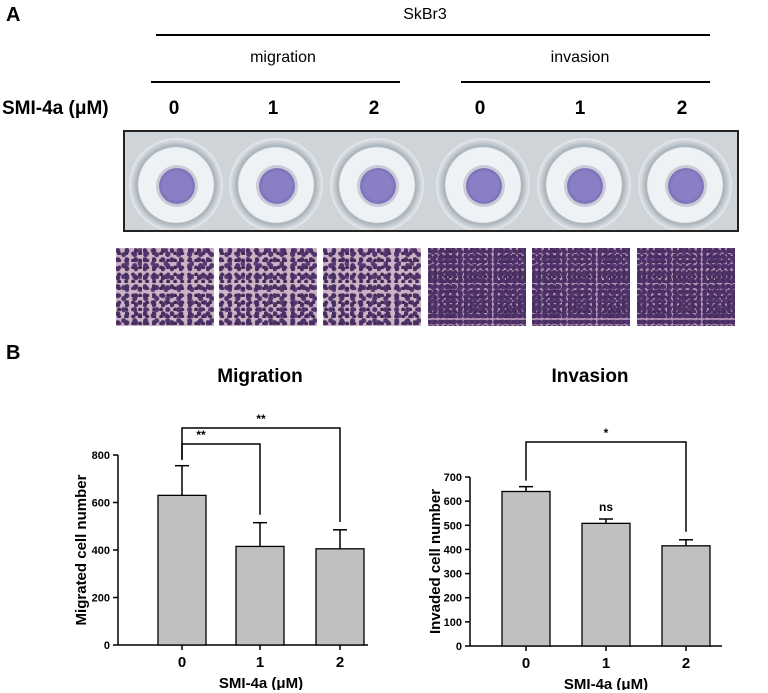  I want to click on group-rule-migration, so click(275, 82).